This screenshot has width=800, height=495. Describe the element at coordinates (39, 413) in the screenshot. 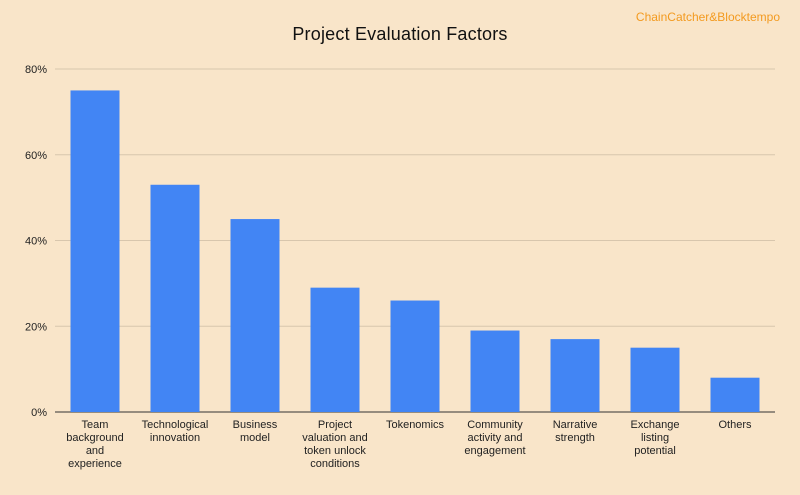

I see `y-tick-label: 0%` at that location.